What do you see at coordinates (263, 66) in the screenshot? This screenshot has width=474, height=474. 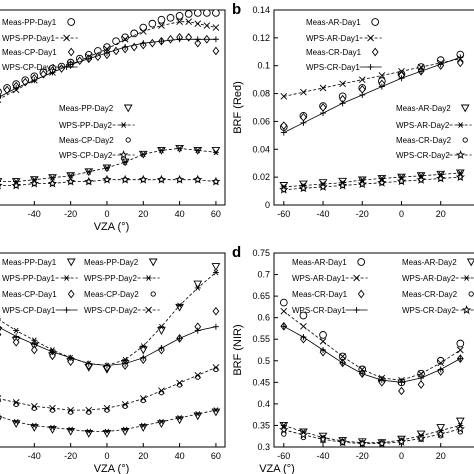 I see `y-tick-label: 0.1` at bounding box center [263, 66].